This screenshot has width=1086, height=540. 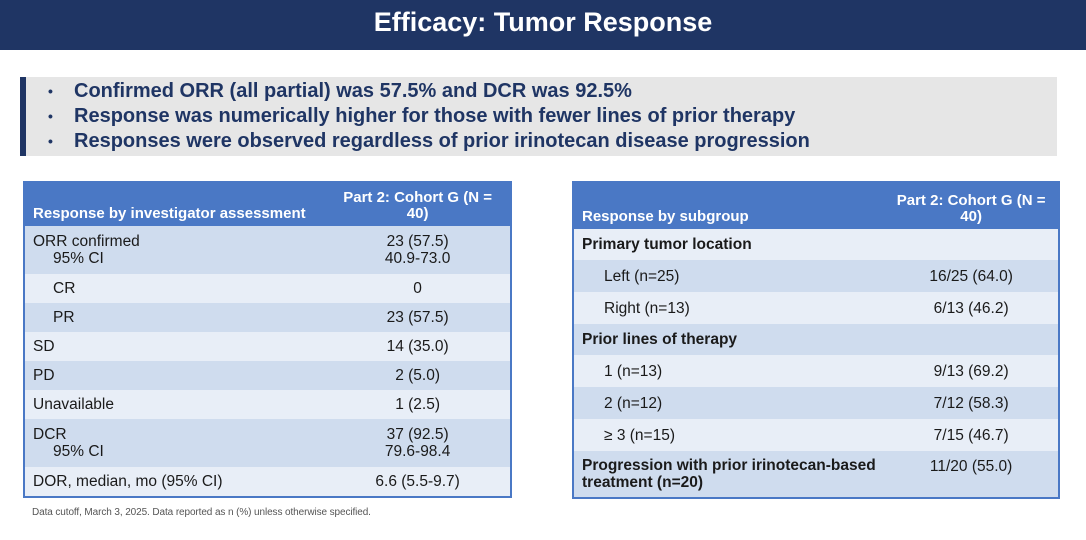 What do you see at coordinates (971, 308) in the screenshot?
I see `row-value: 6/13 (46.2)` at bounding box center [971, 308].